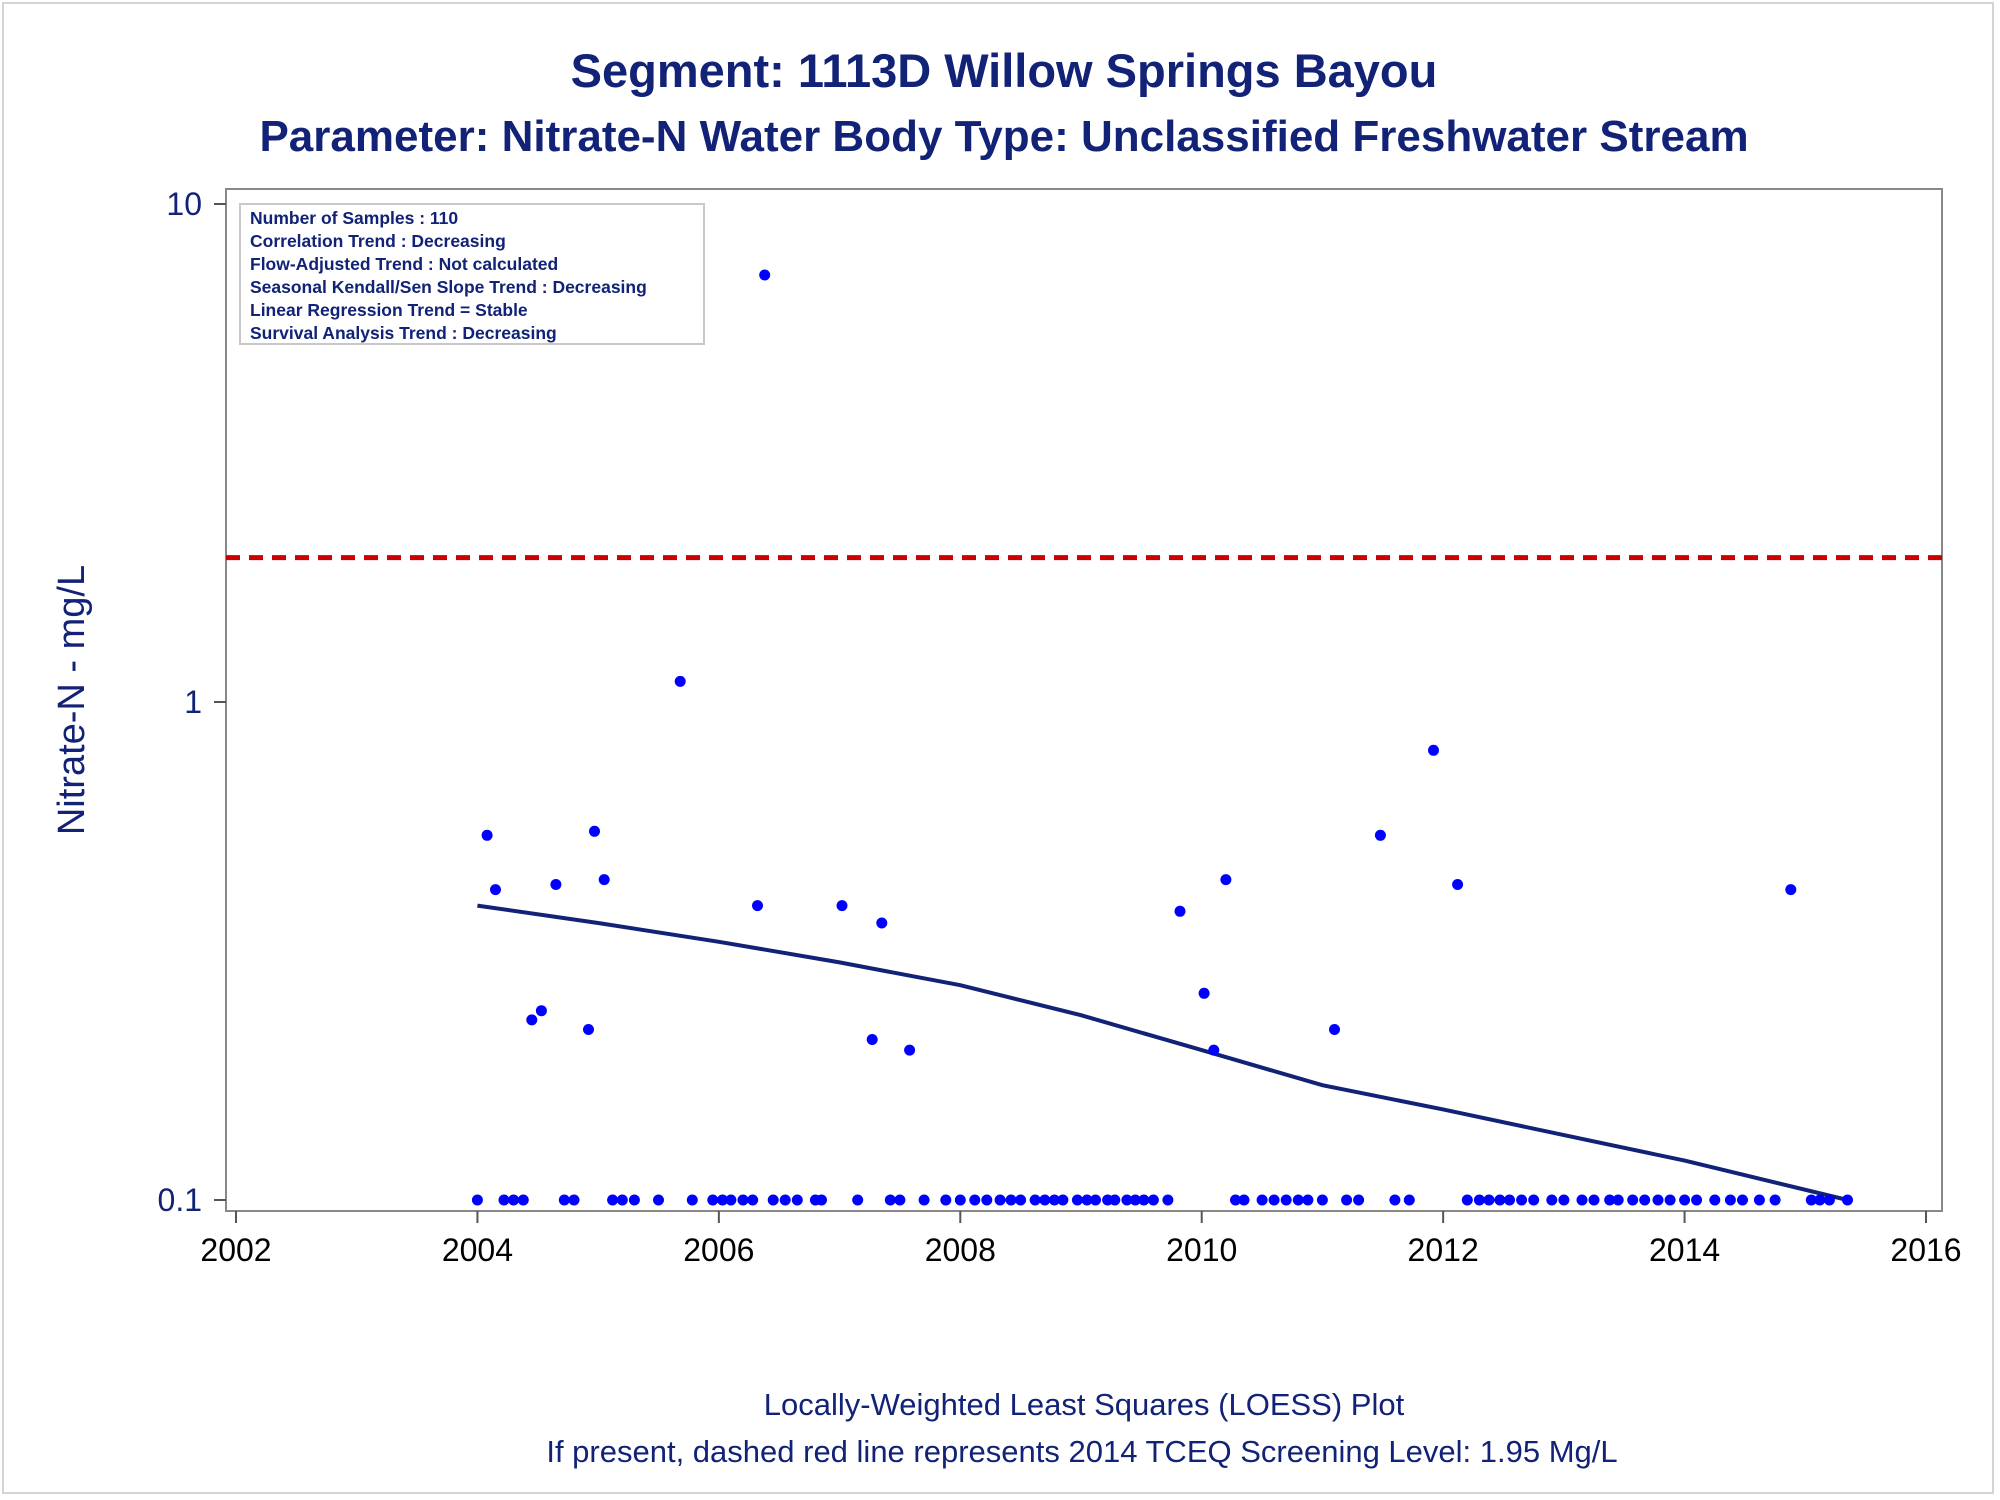 This screenshot has height=1500, width=2000. What do you see at coordinates (180, 1200) in the screenshot?
I see `y-tick-label: 0.1` at bounding box center [180, 1200].